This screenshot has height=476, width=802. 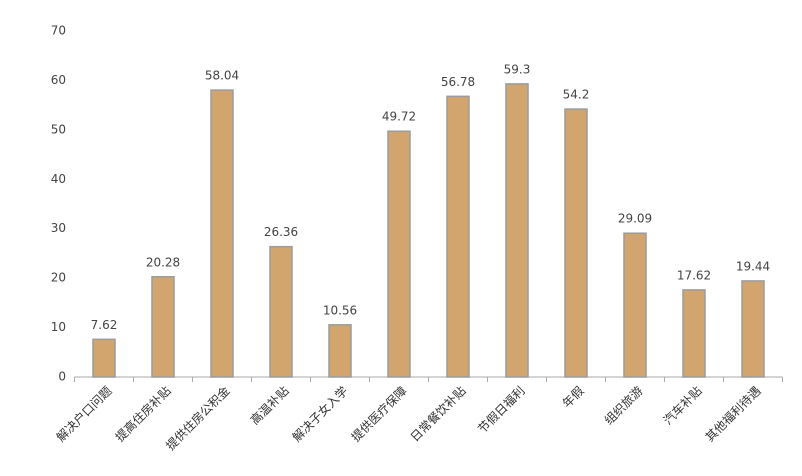 What do you see at coordinates (58, 31) in the screenshot?
I see `y-tick-label: 70` at bounding box center [58, 31].